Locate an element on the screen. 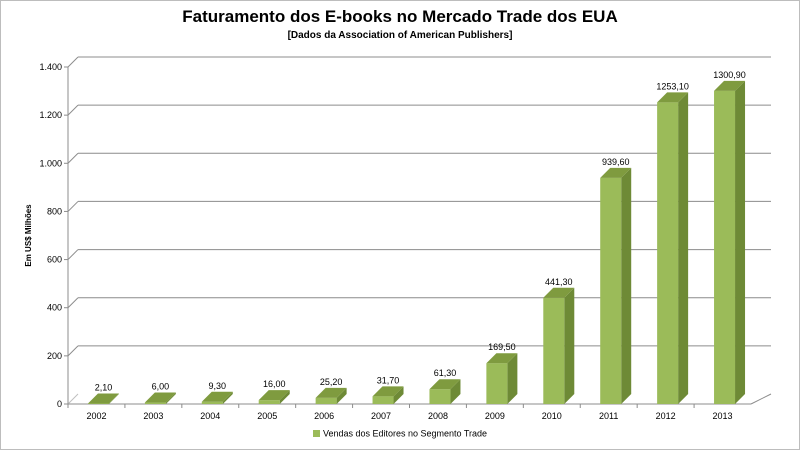 The width and height of the screenshot is (800, 450). bar-top-2003 is located at coordinates (160, 397).